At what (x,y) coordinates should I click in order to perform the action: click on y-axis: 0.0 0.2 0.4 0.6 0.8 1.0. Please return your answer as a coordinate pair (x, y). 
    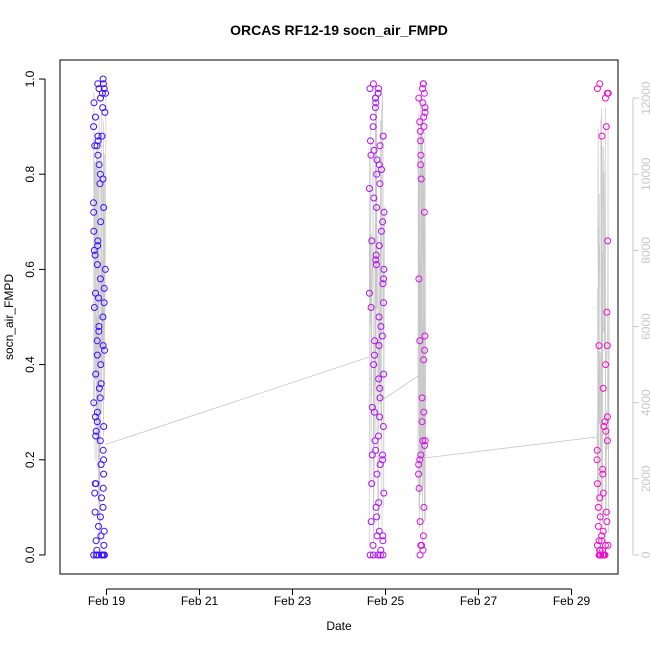
    Looking at the image, I should click on (34, 316).